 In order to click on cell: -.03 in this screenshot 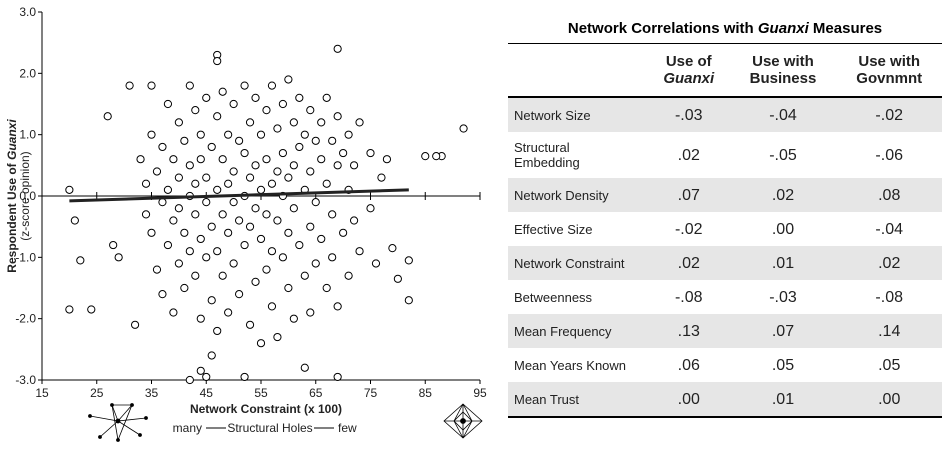, I will do `click(783, 297)`.